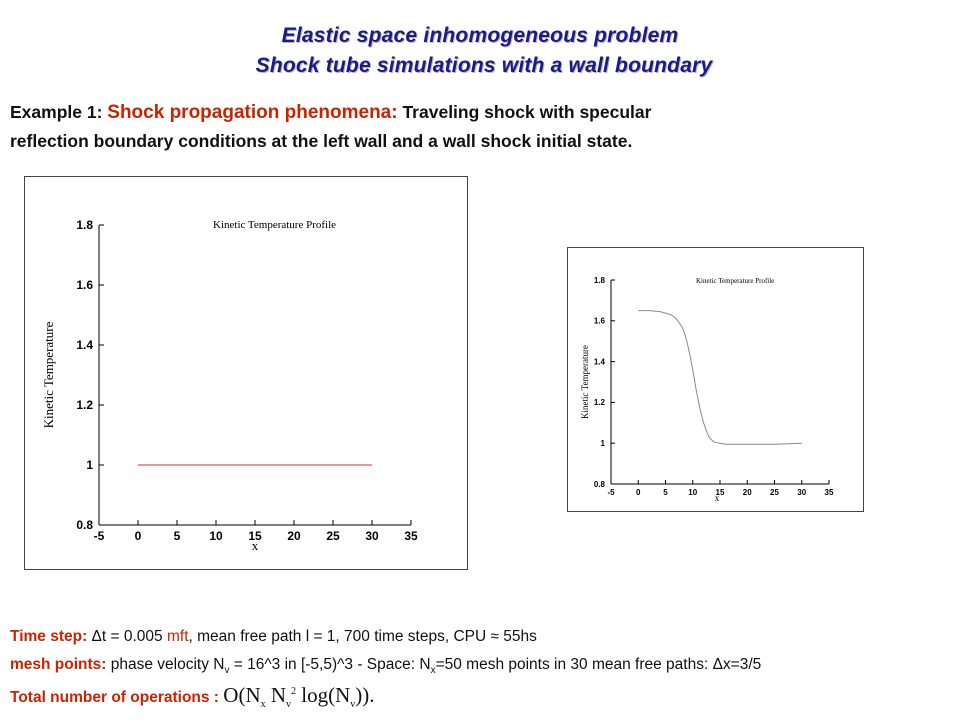 The image size is (960, 720). I want to click on timestep-unit: mft, so click(177, 636).